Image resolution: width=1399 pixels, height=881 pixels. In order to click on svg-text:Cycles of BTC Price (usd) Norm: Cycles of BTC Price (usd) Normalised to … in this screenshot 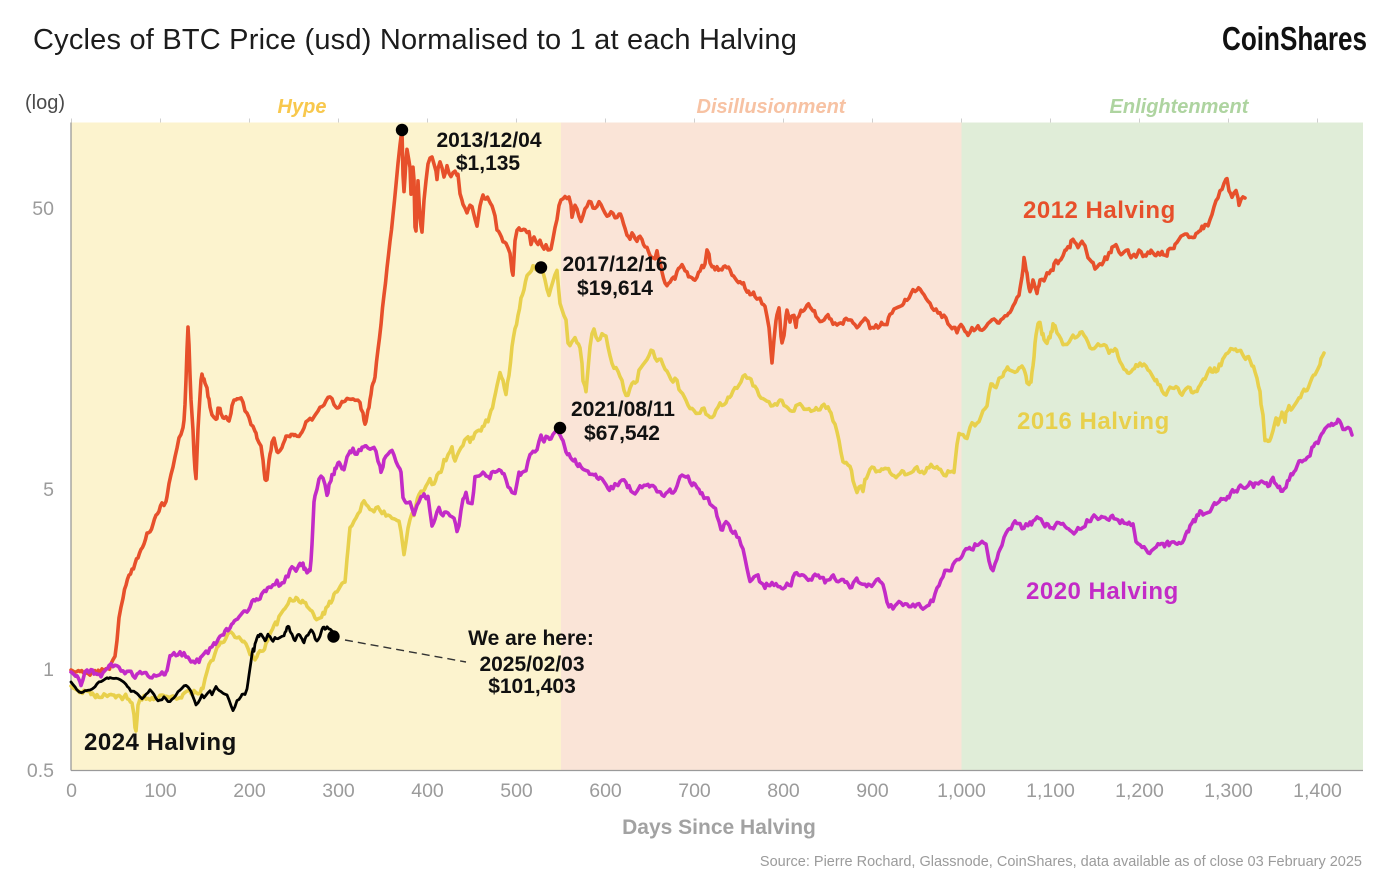, I will do `click(415, 40)`.